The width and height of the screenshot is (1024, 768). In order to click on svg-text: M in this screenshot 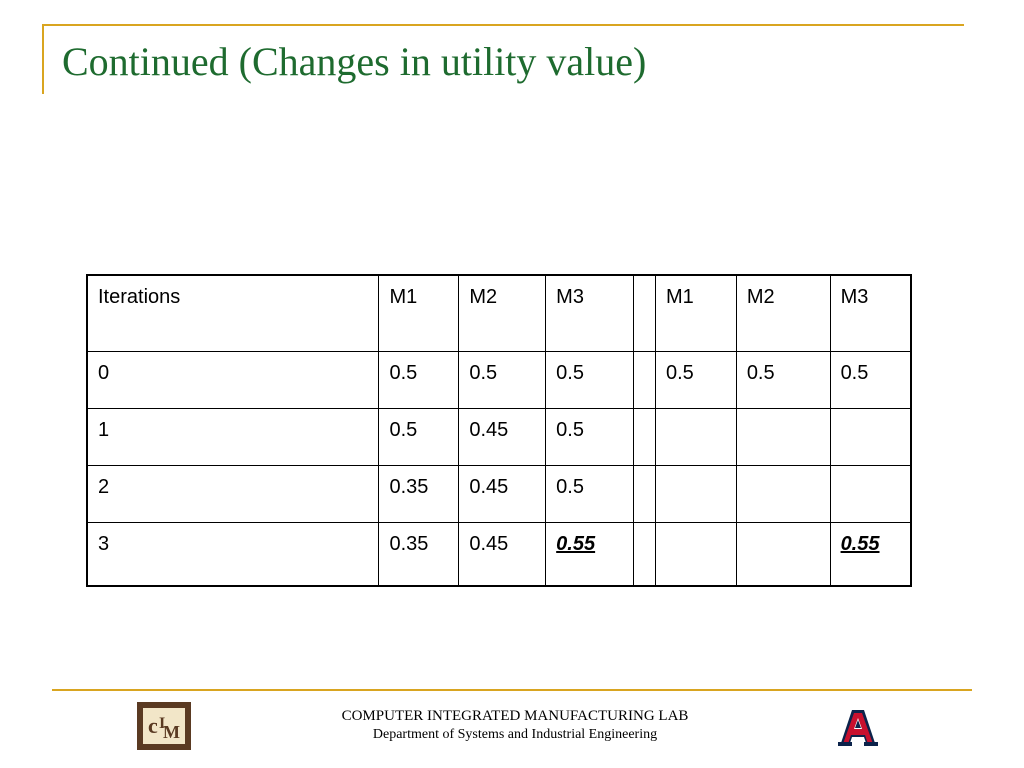, I will do `click(171, 732)`.